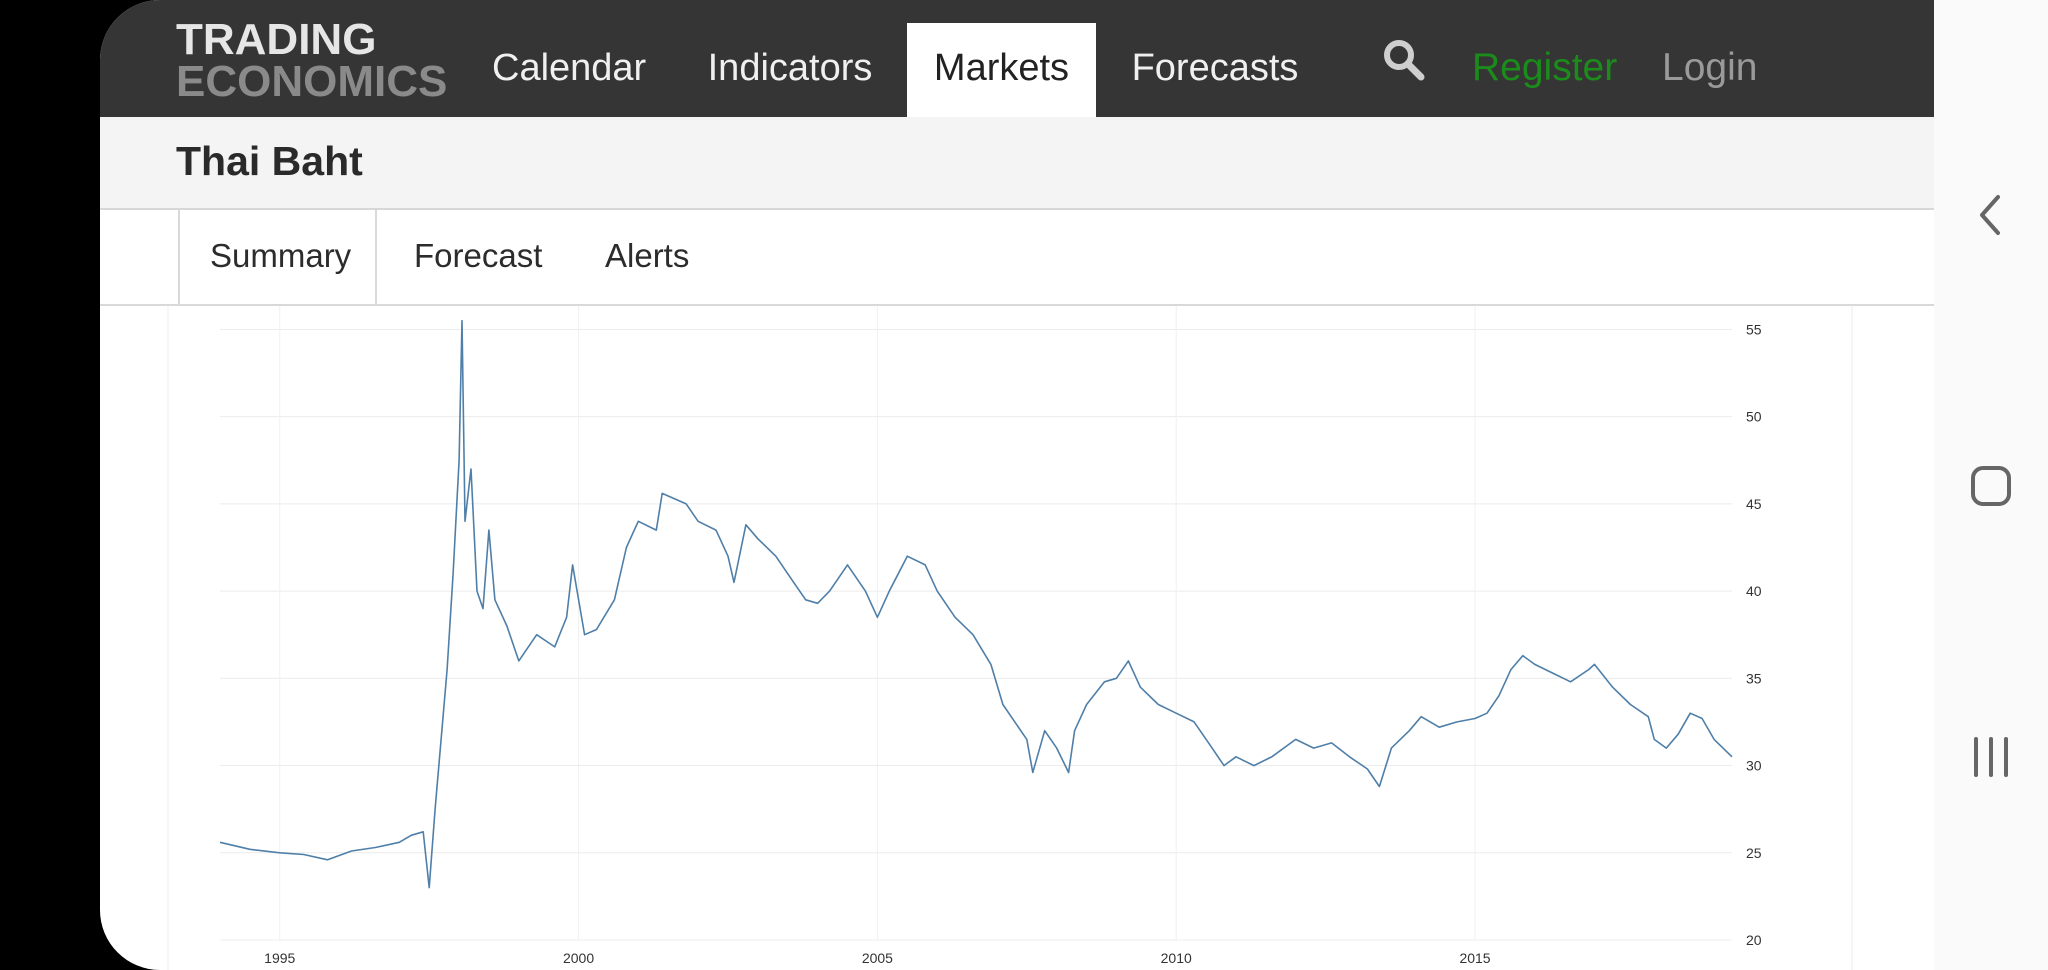 Image resolution: width=2048 pixels, height=970 pixels. What do you see at coordinates (269, 161) in the screenshot?
I see `page-title: Thai Baht` at bounding box center [269, 161].